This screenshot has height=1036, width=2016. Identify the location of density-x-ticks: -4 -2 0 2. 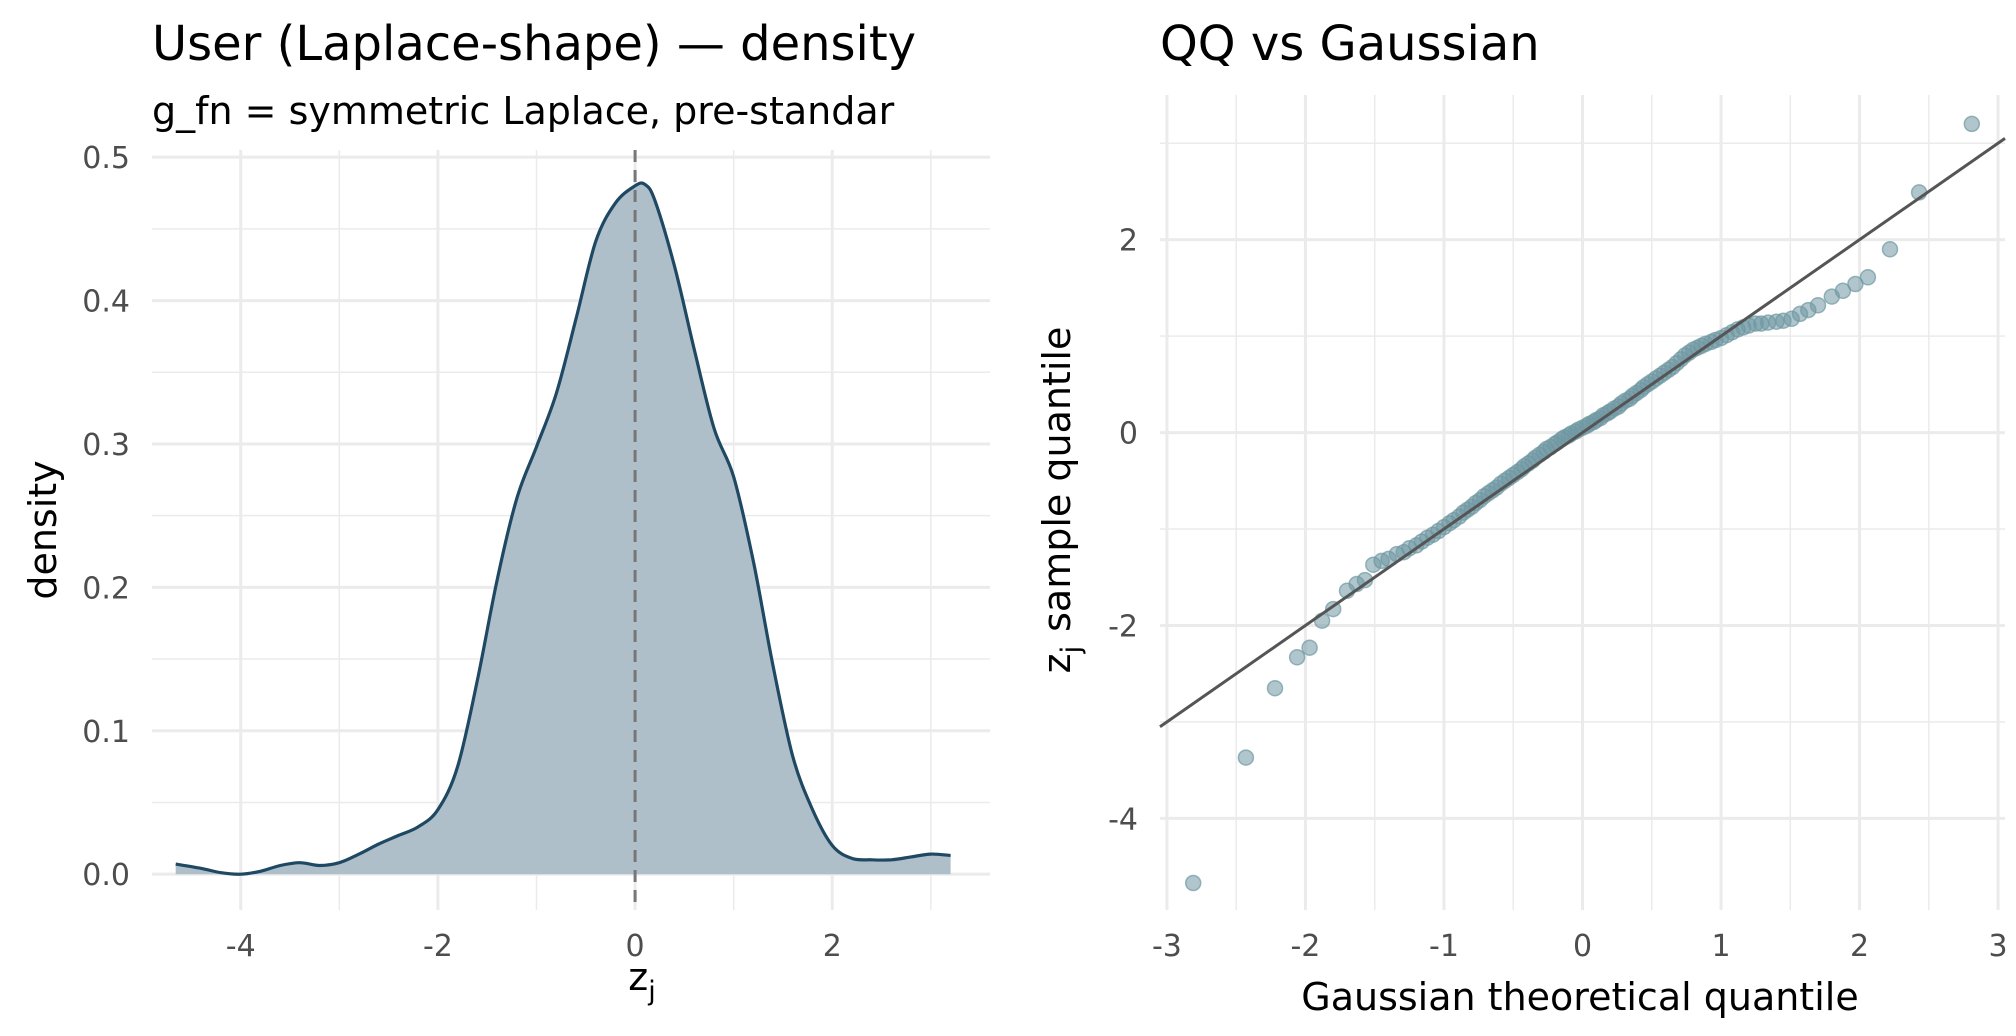
(534, 946).